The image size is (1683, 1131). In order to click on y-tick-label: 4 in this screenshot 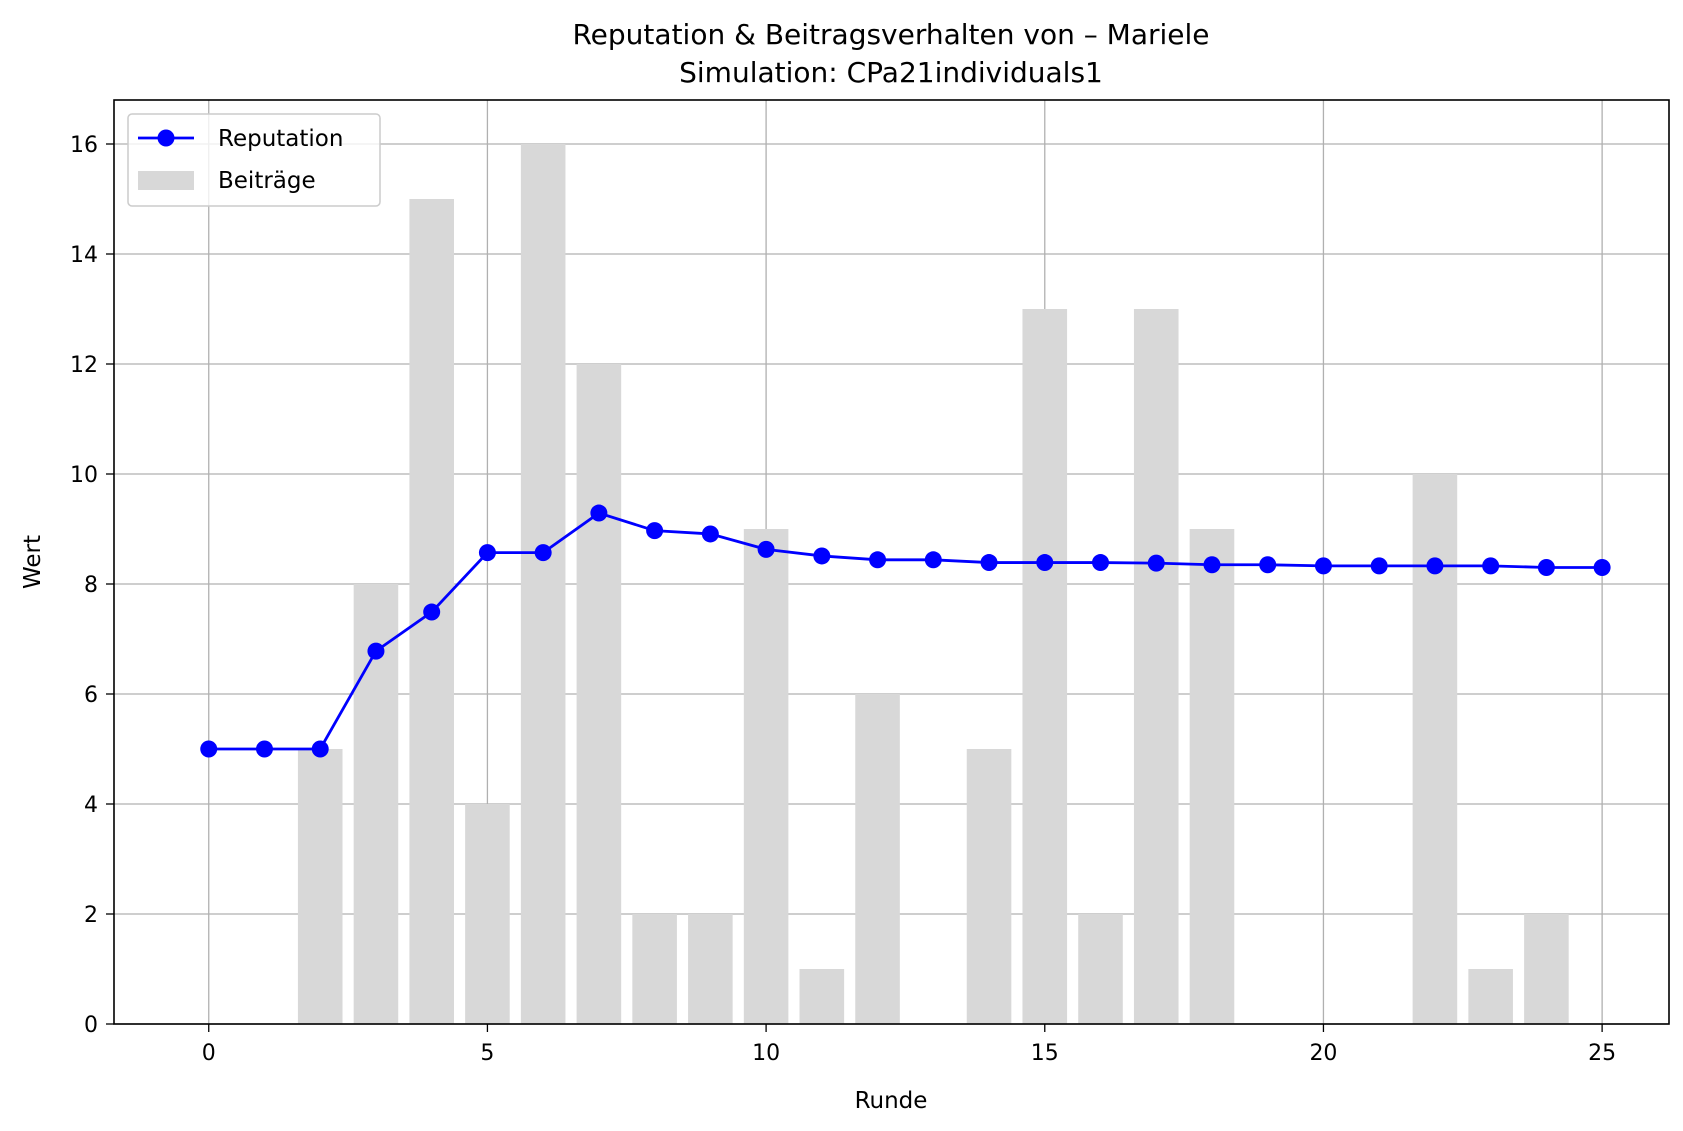, I will do `click(91, 805)`.